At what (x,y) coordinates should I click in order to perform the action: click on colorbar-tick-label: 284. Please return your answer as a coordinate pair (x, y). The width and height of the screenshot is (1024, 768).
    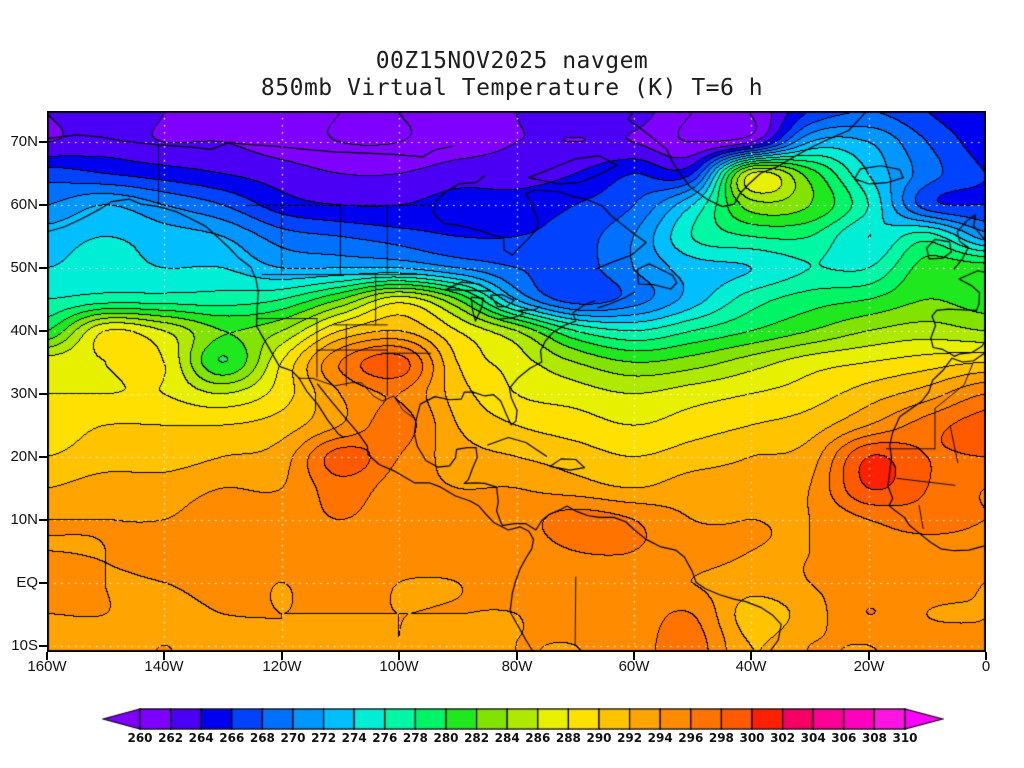
    Looking at the image, I should click on (507, 738).